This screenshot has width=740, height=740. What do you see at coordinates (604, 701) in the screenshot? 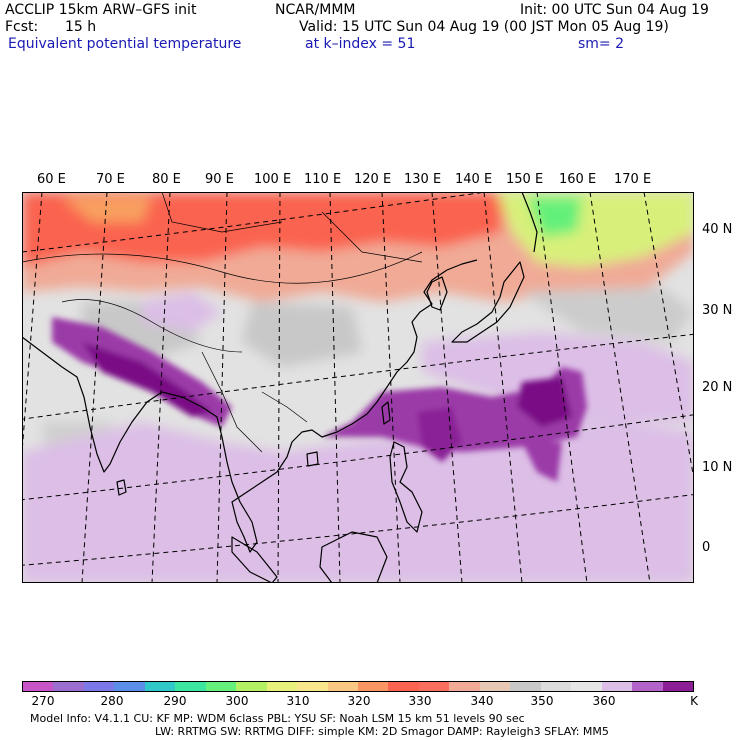
I see `colorbar-label: 360` at bounding box center [604, 701].